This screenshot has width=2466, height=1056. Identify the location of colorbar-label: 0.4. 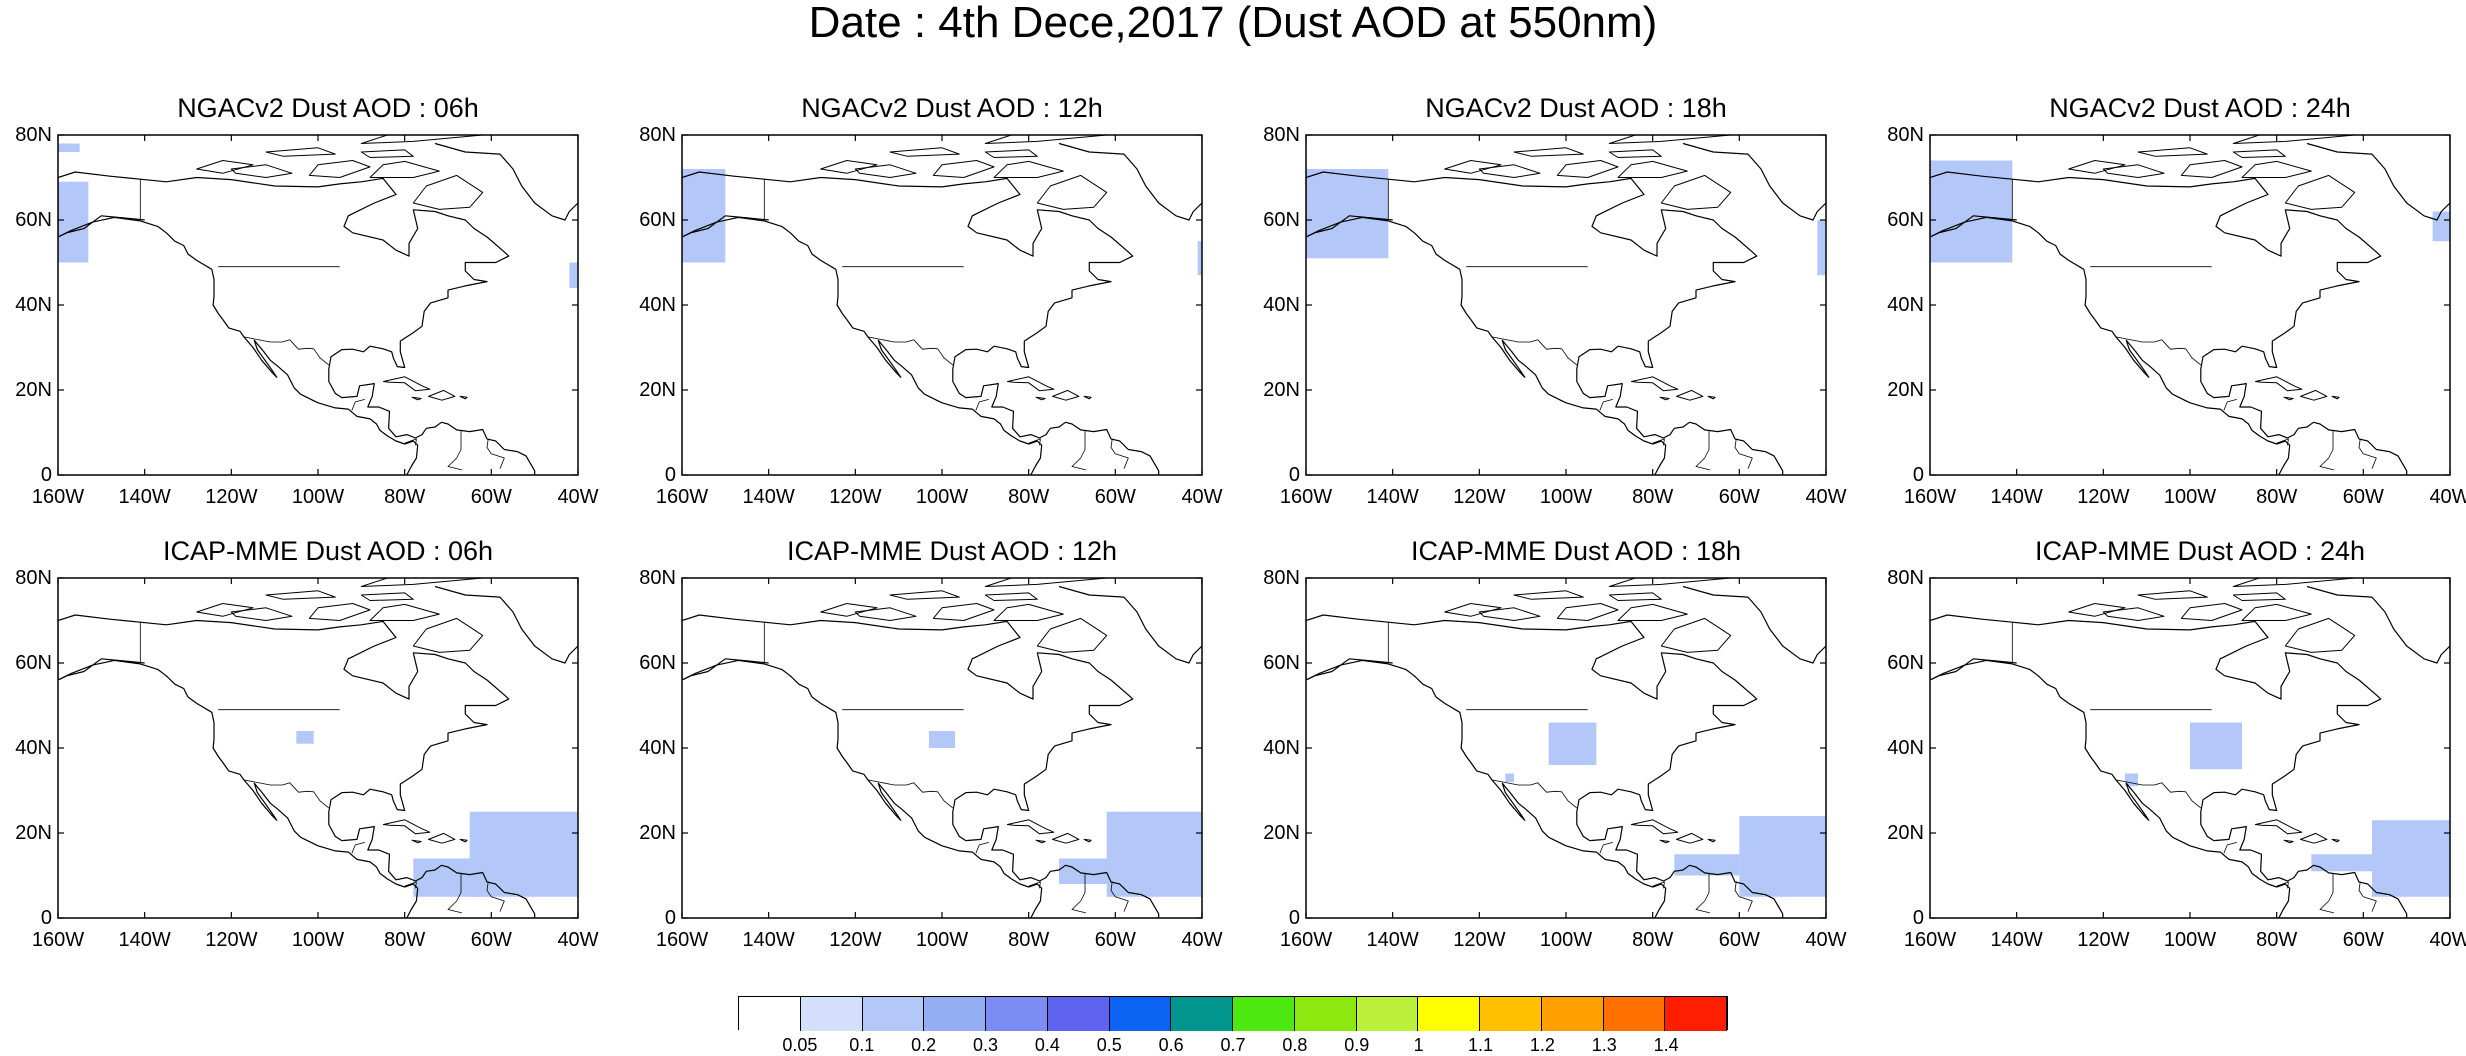
(1047, 1045).